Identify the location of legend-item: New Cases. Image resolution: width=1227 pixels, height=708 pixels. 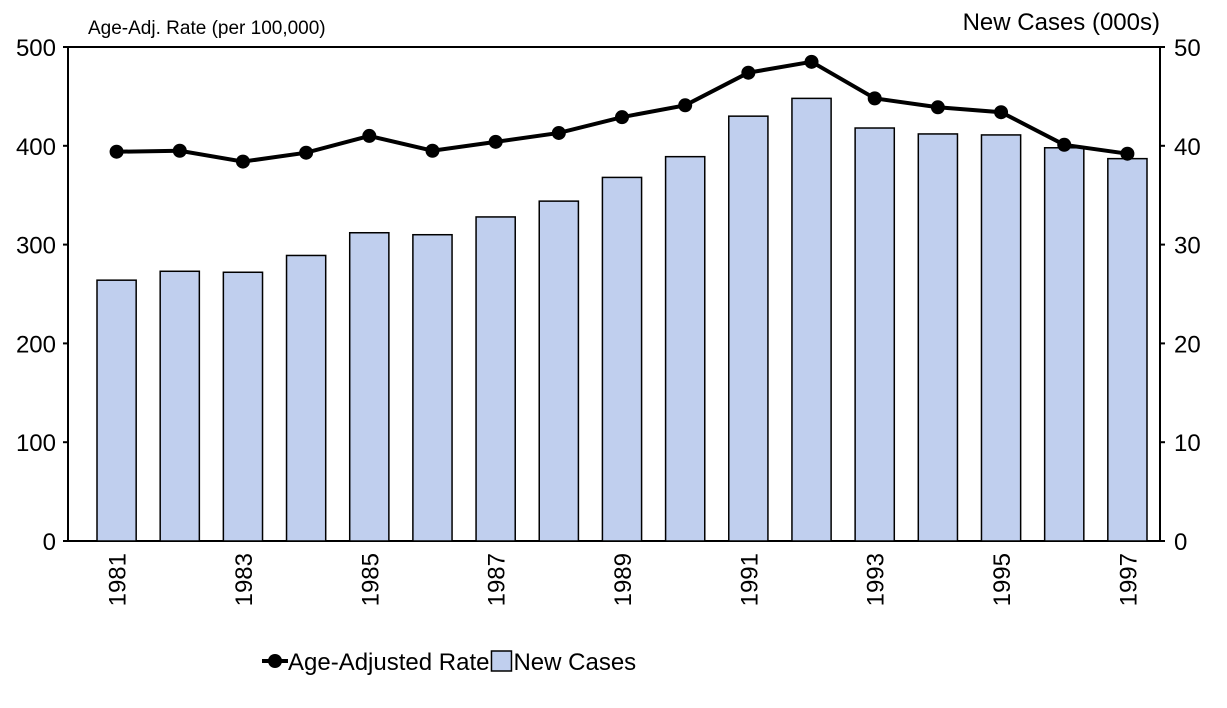
(563, 662).